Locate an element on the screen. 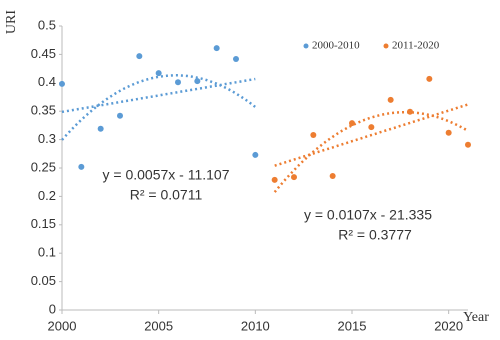  x-tick-label: 2010 is located at coordinates (255, 325).